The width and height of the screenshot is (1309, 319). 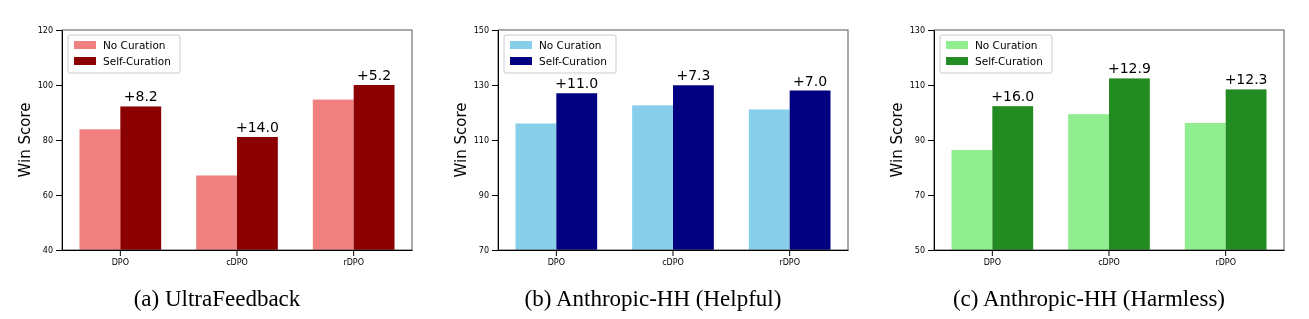 I want to click on y-tick-label: 150, so click(x=481, y=31).